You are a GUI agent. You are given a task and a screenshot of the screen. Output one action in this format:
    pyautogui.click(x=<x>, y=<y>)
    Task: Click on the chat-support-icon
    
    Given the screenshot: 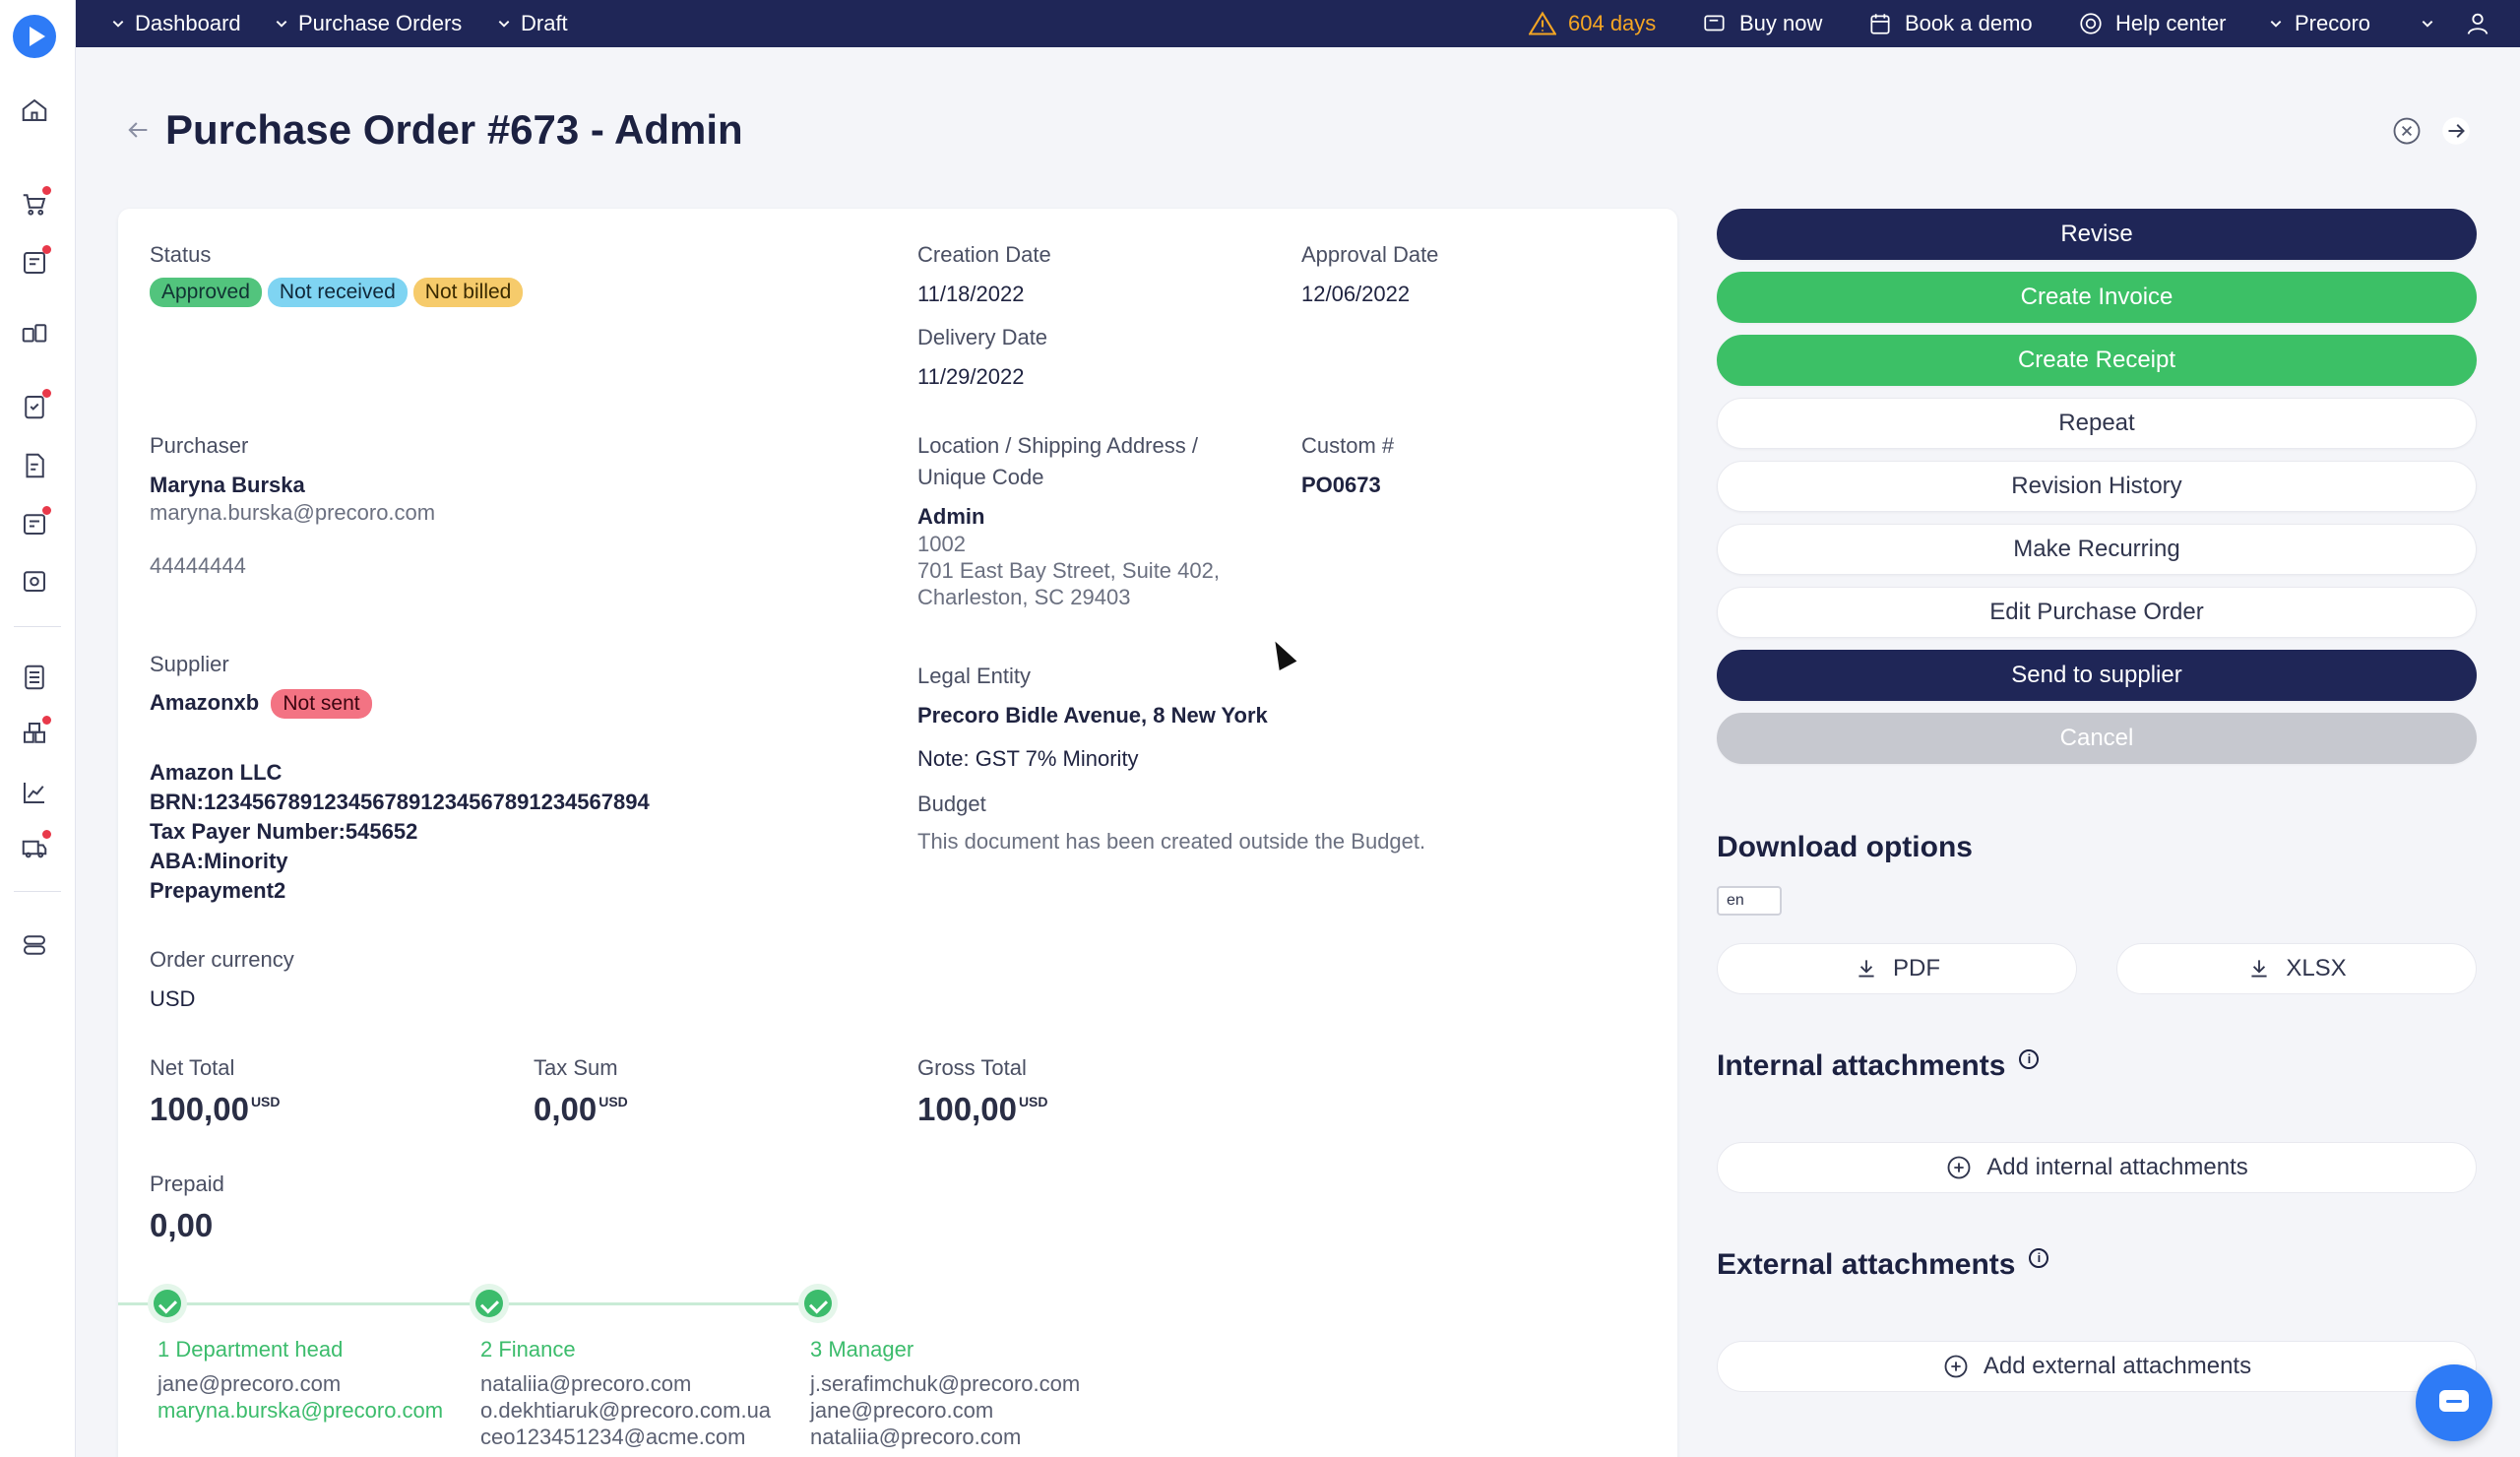 What is the action you would take?
    pyautogui.click(x=2454, y=1402)
    